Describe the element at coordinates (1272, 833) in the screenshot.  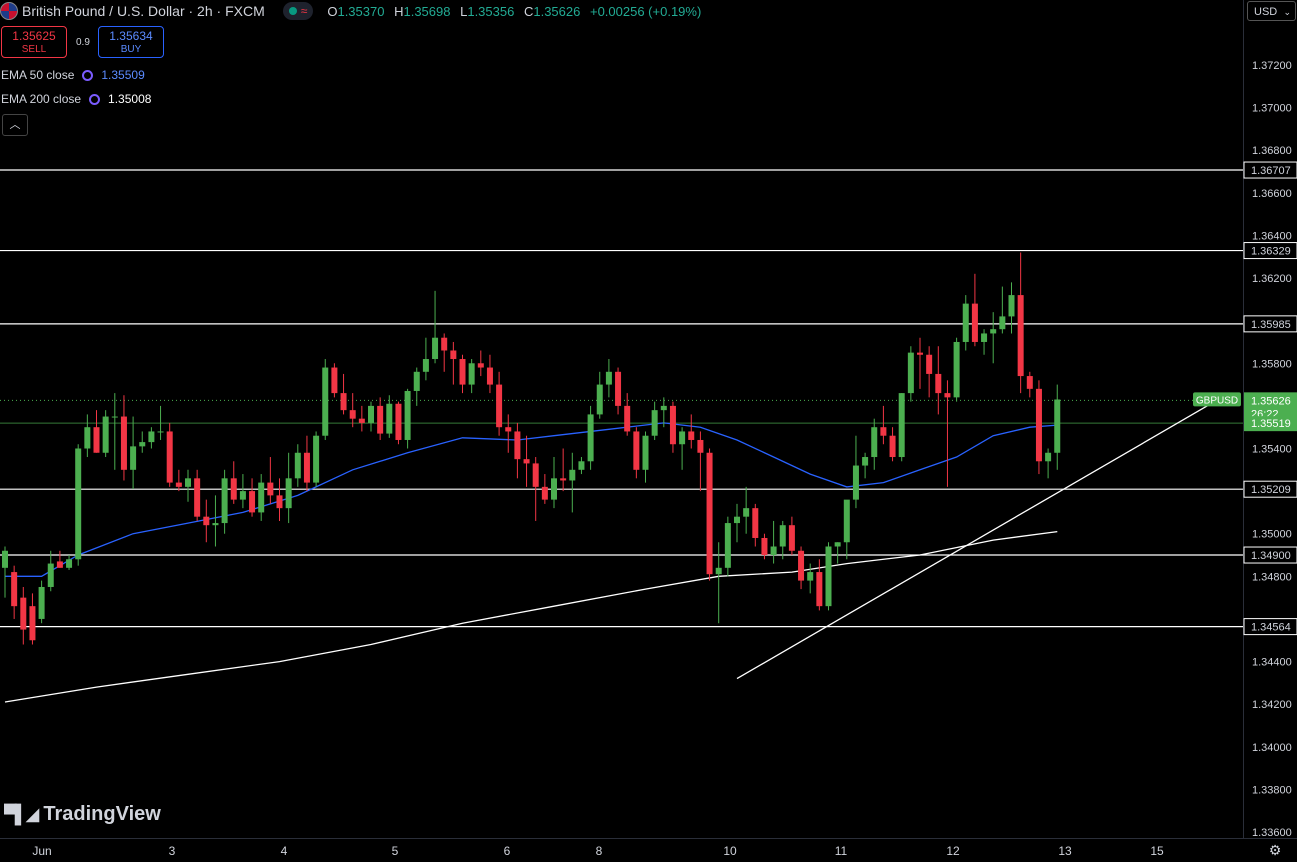
I see `price-tick-label: 1.33600` at that location.